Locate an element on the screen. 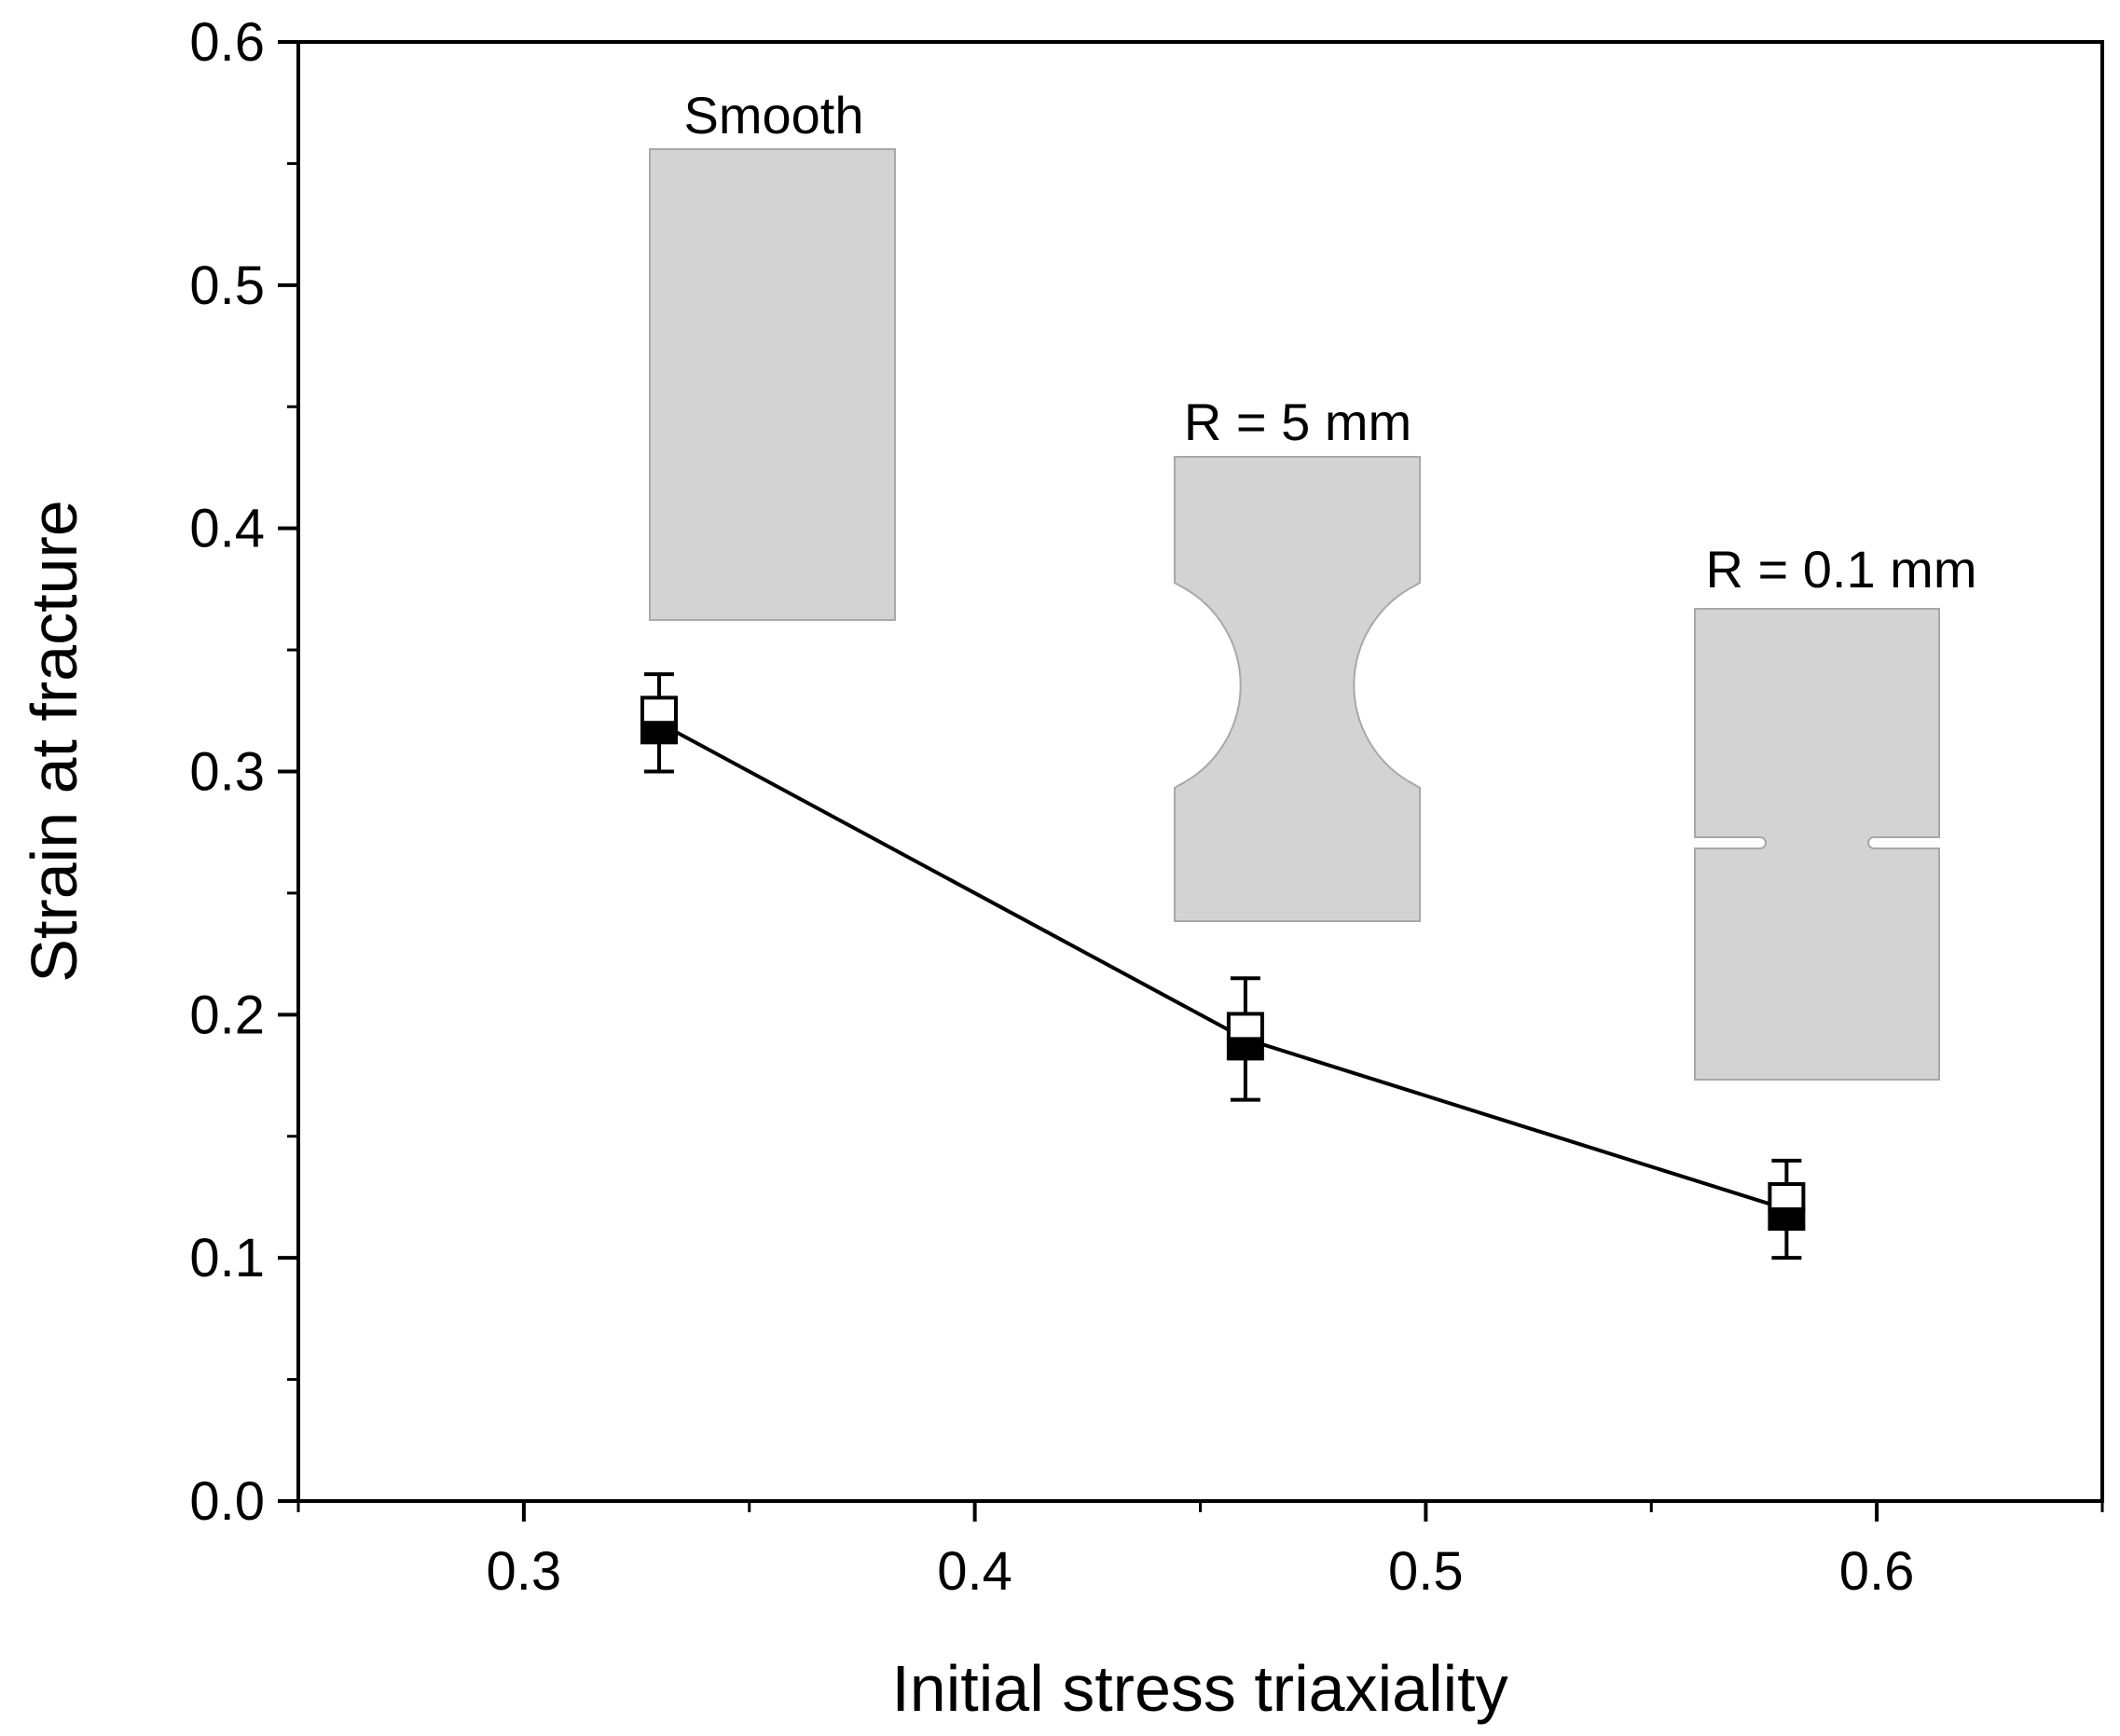 This screenshot has width=2120, height=1736. y-tick-label: 0.0 is located at coordinates (227, 1501).